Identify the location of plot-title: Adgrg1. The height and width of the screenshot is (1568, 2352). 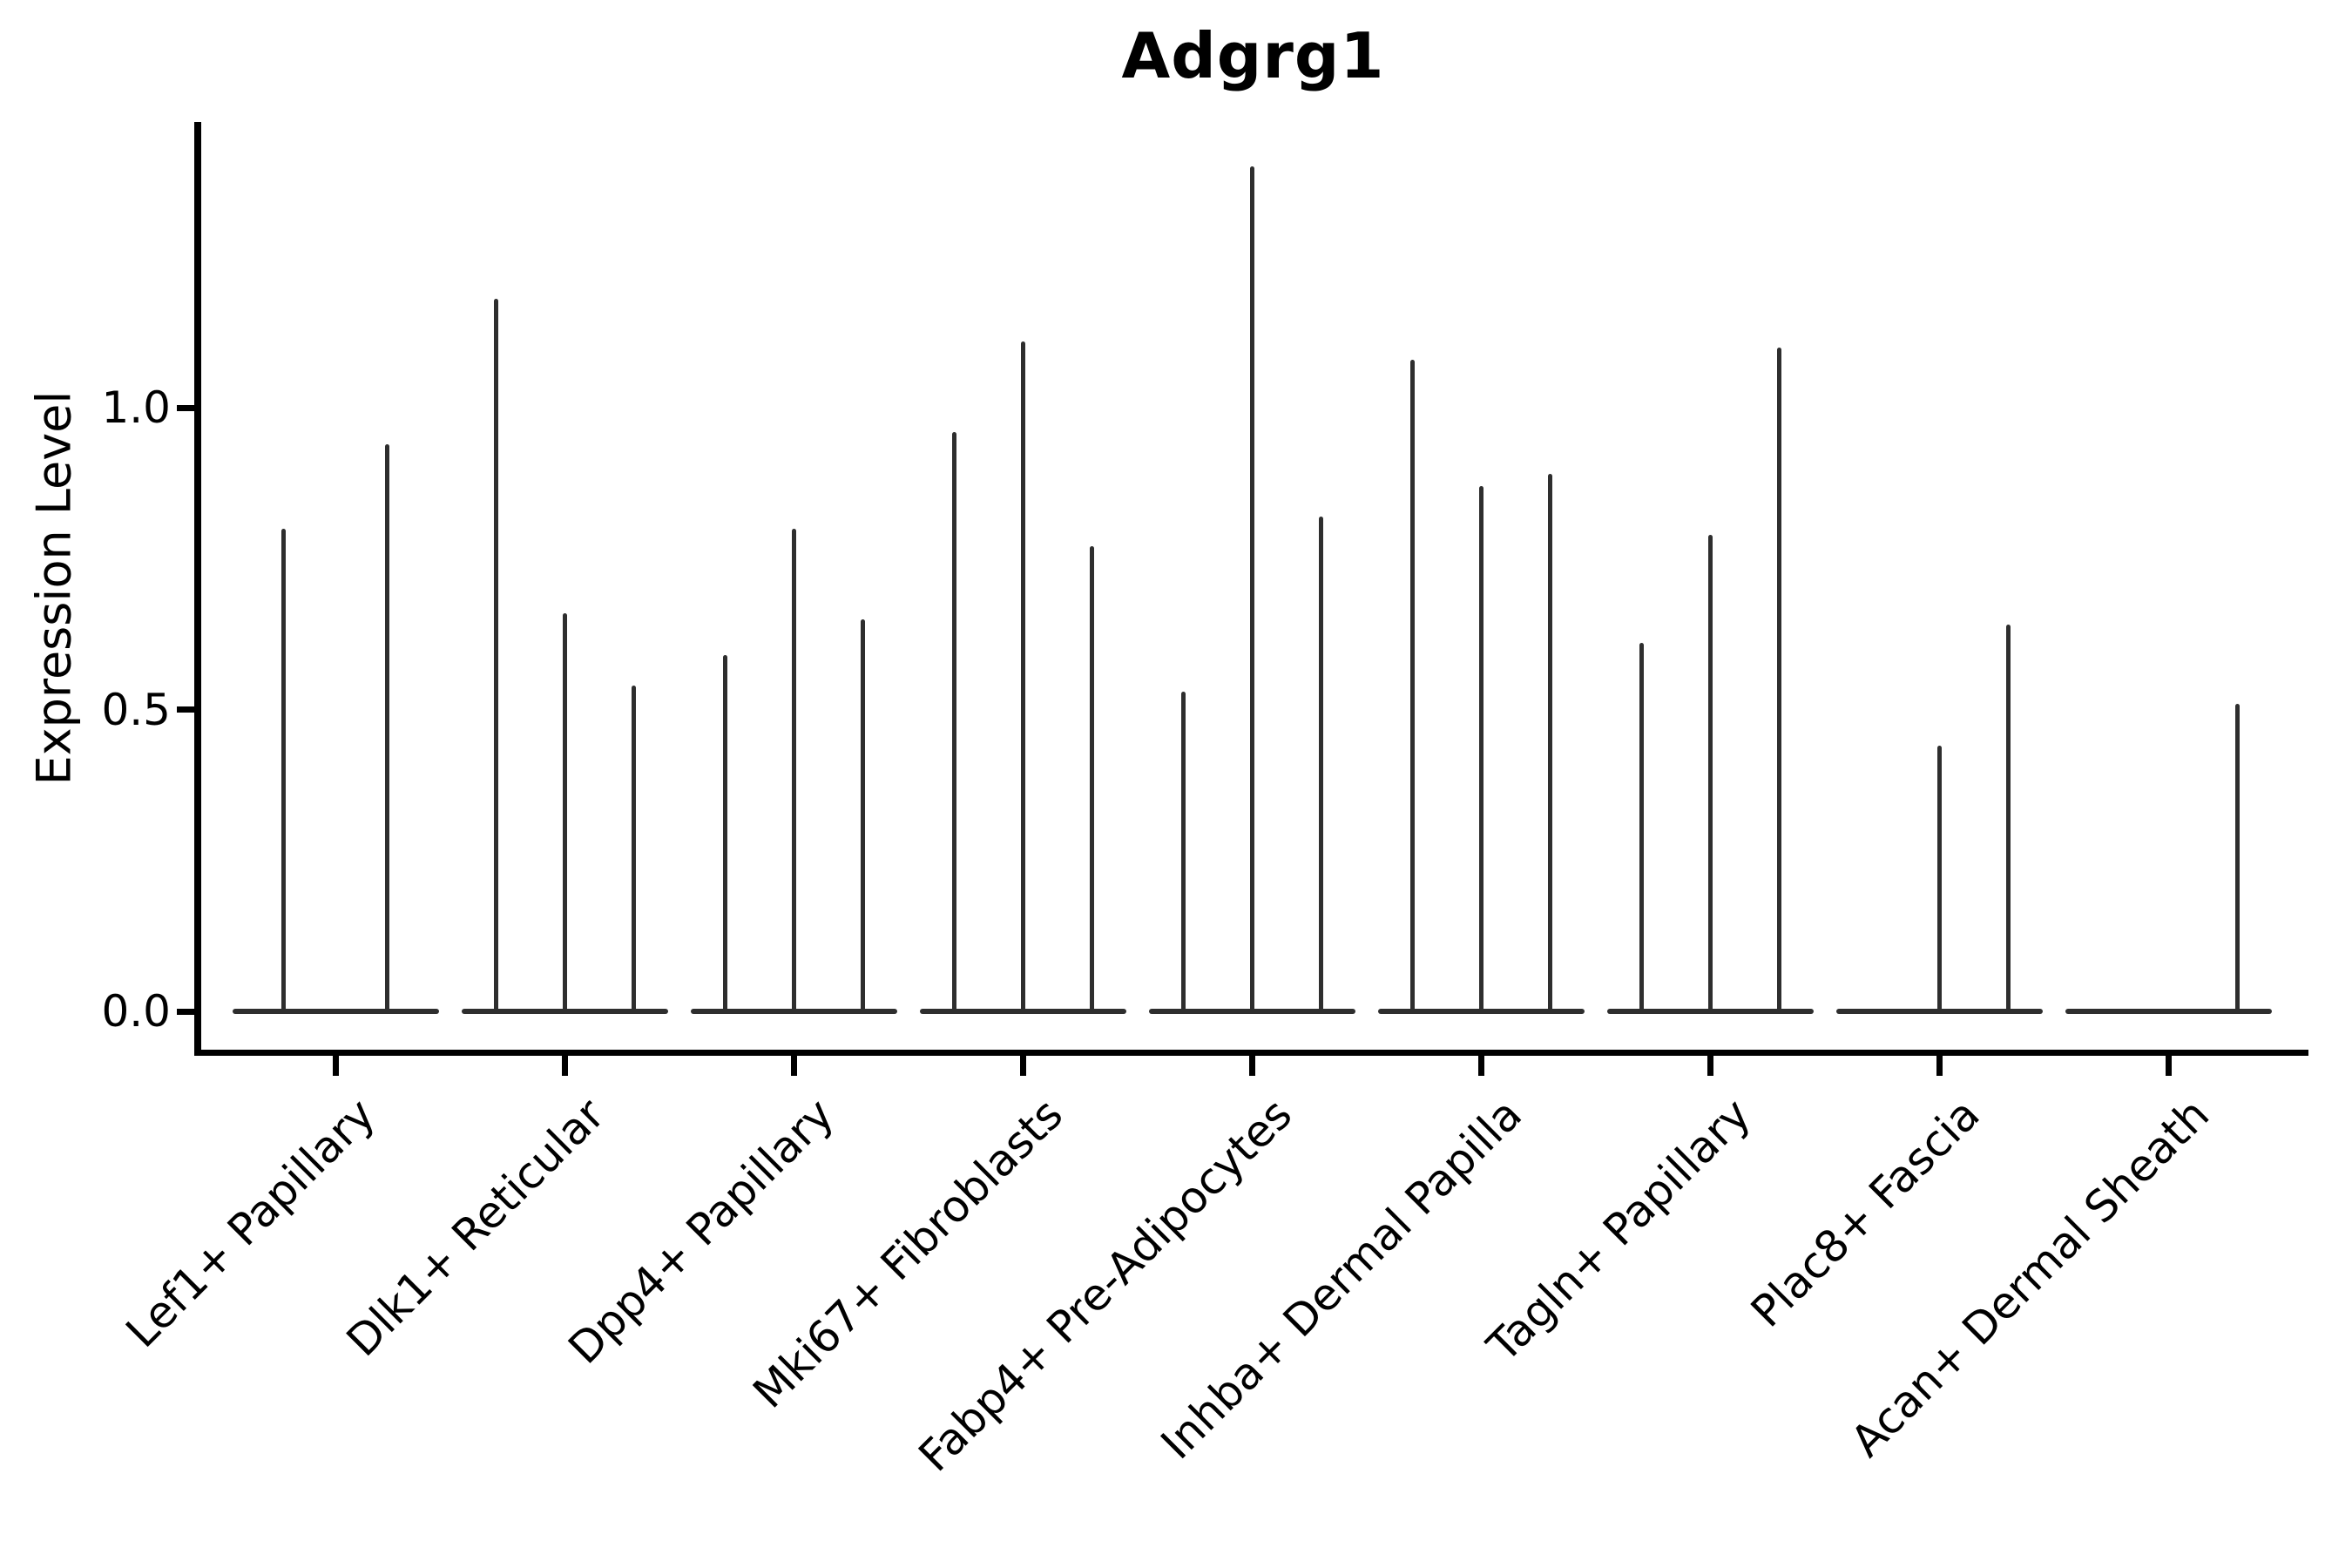
(1253, 56).